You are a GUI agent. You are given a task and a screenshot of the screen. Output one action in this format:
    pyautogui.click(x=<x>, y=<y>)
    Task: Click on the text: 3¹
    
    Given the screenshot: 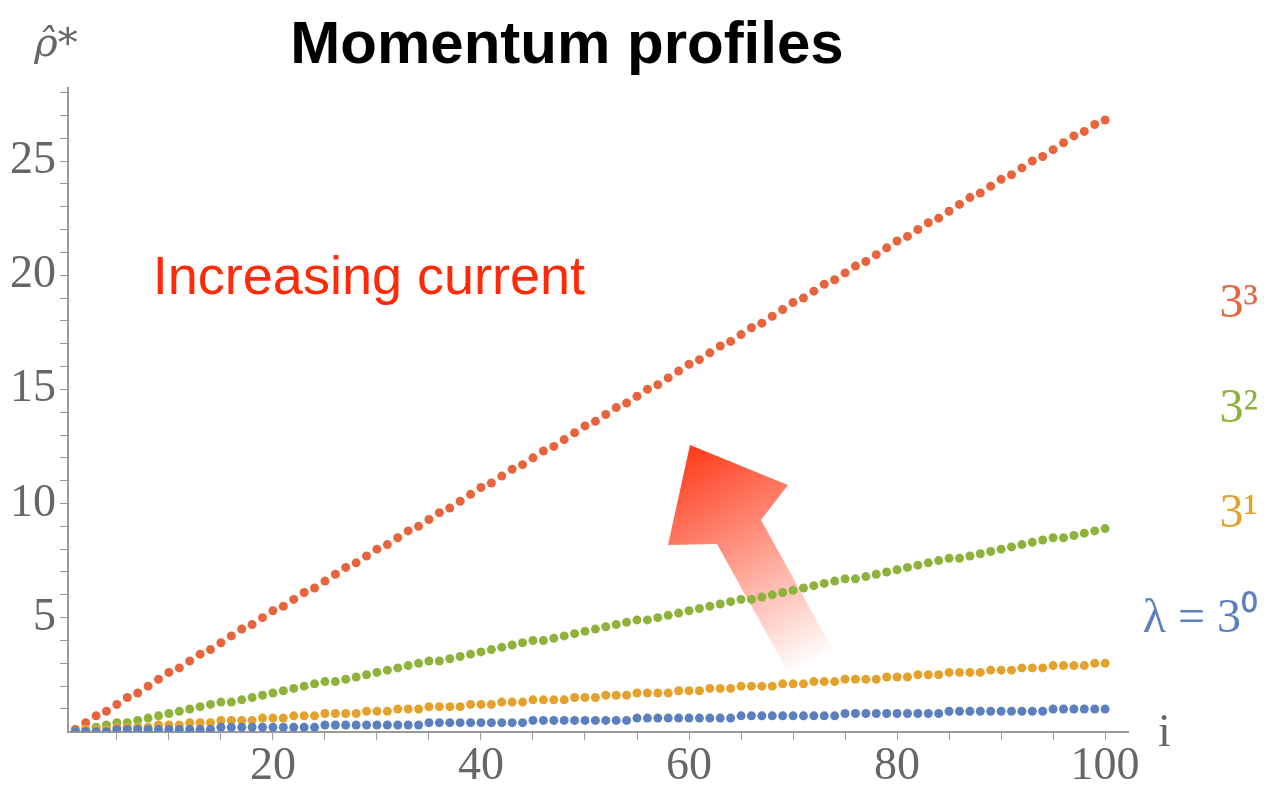 What is the action you would take?
    pyautogui.click(x=1238, y=510)
    